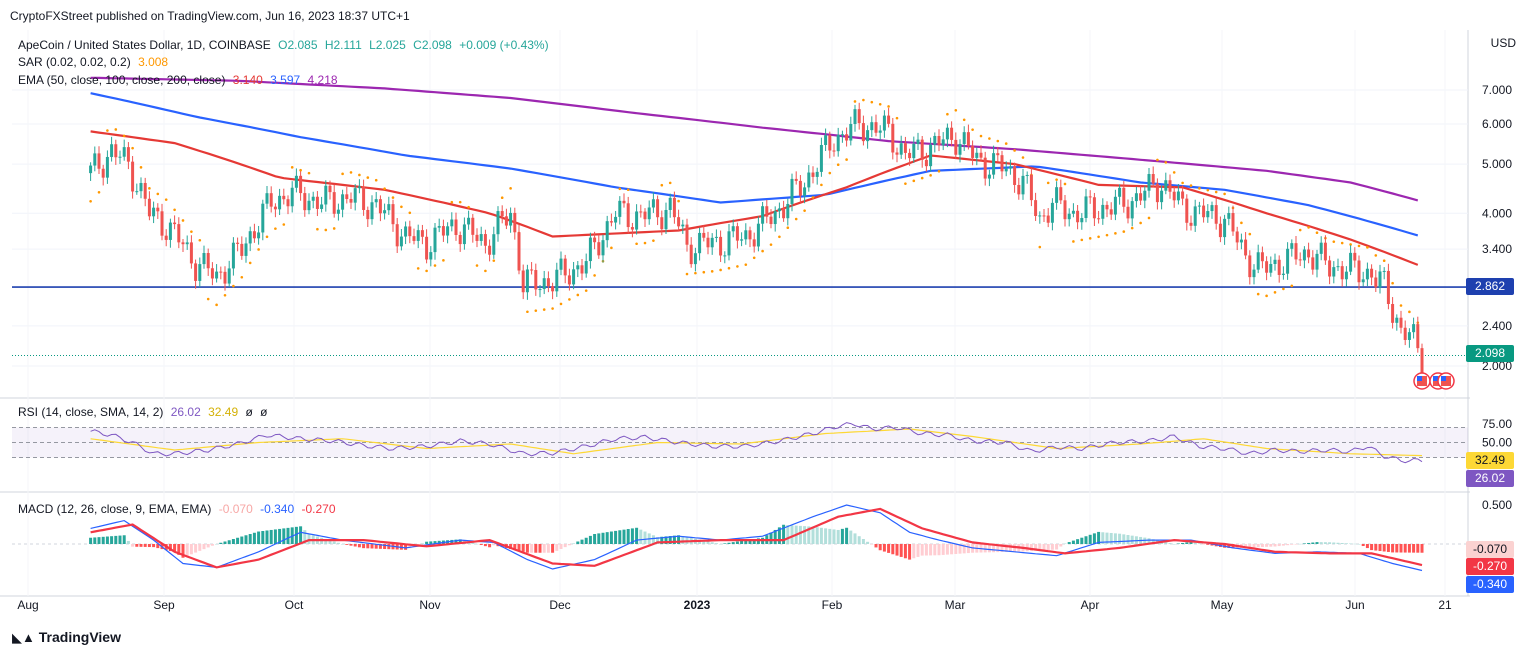 The image size is (1536, 657). Describe the element at coordinates (1497, 326) in the screenshot. I see `price-tick-label: 2.400` at that location.